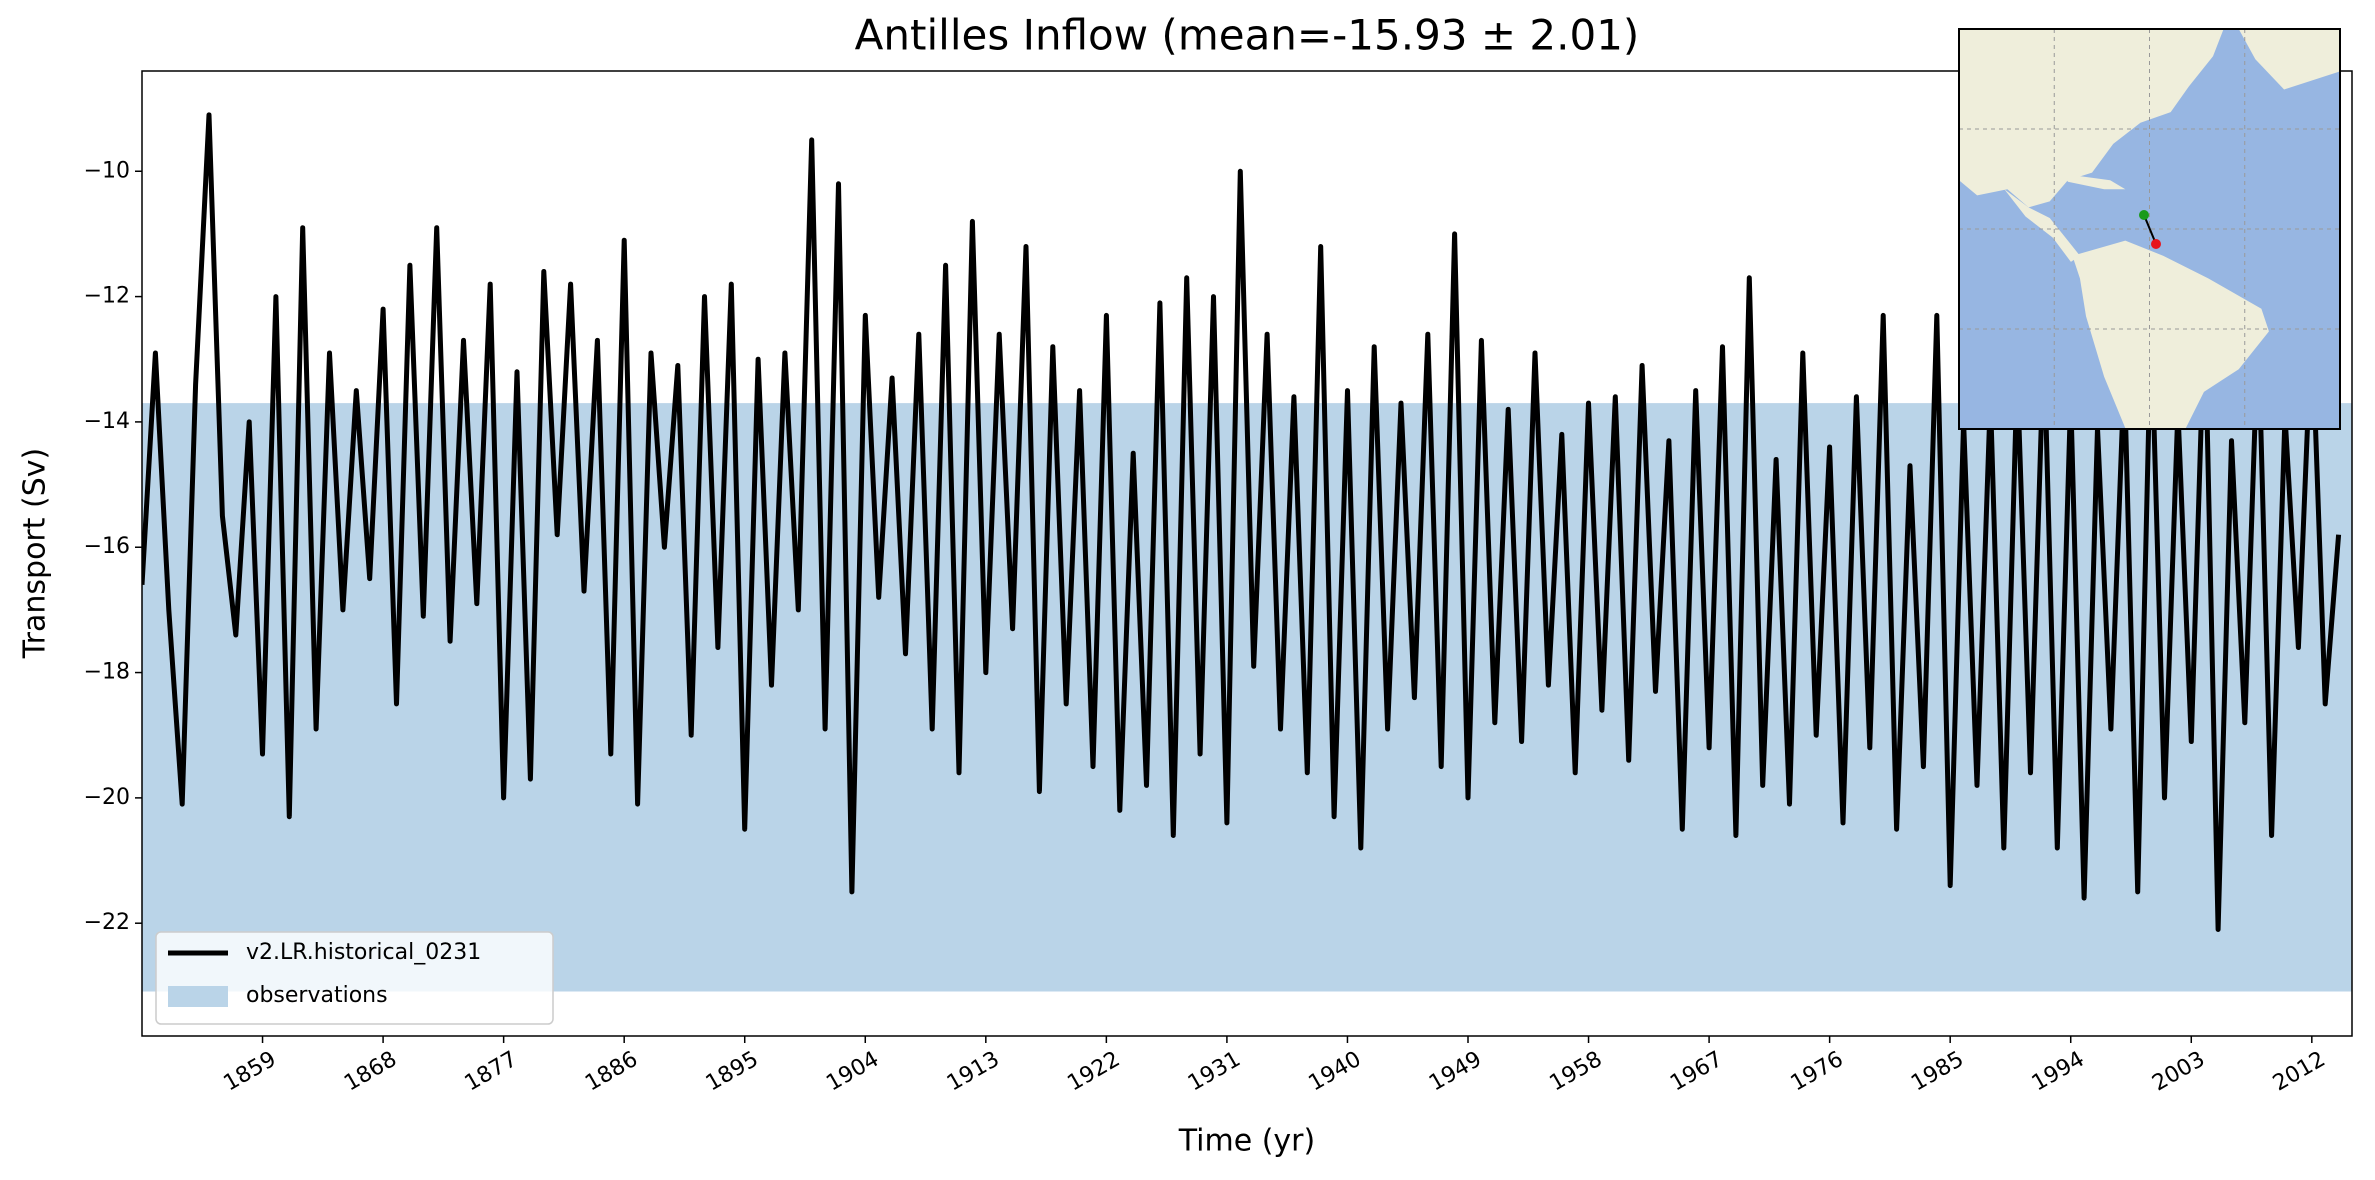 Image resolution: width=2375 pixels, height=1180 pixels. Describe the element at coordinates (732, 1072) in the screenshot. I see `x-tick-label: 1895` at that location.